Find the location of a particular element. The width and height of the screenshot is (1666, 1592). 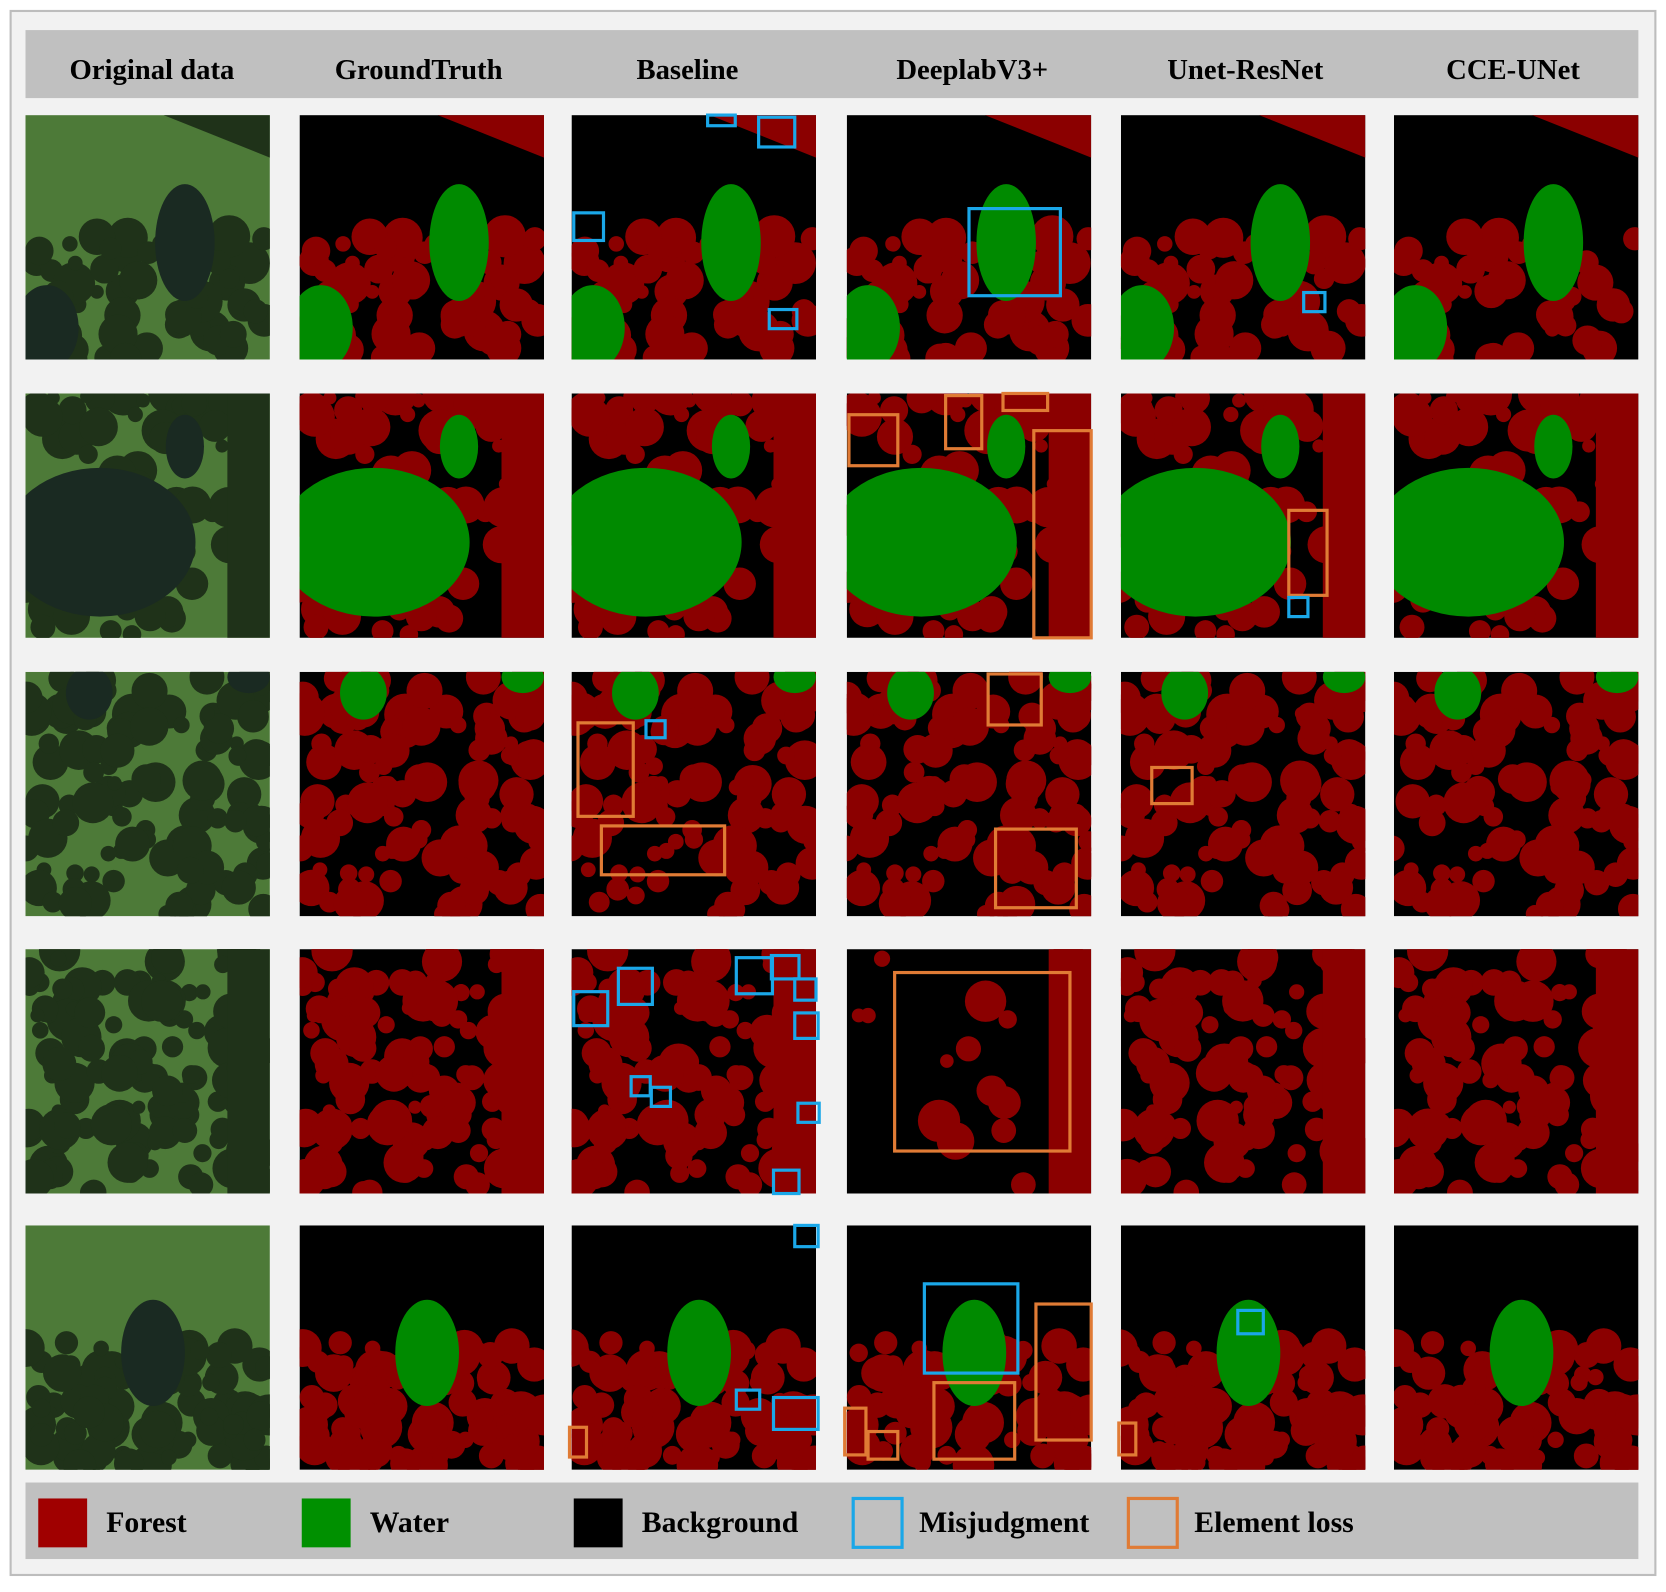

pond is located at coordinates (89, 695).